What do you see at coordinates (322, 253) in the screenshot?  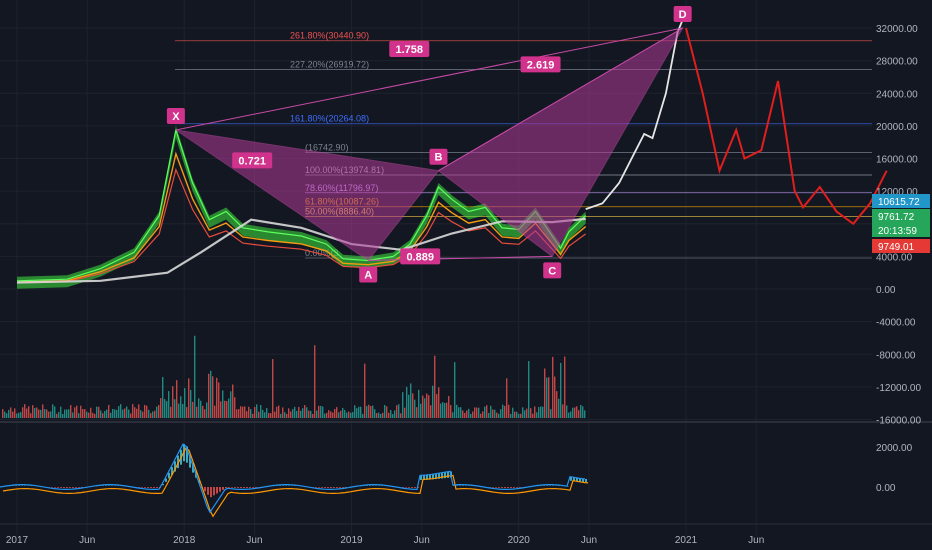 I see `fib-level-label: 0.00%(3` at bounding box center [322, 253].